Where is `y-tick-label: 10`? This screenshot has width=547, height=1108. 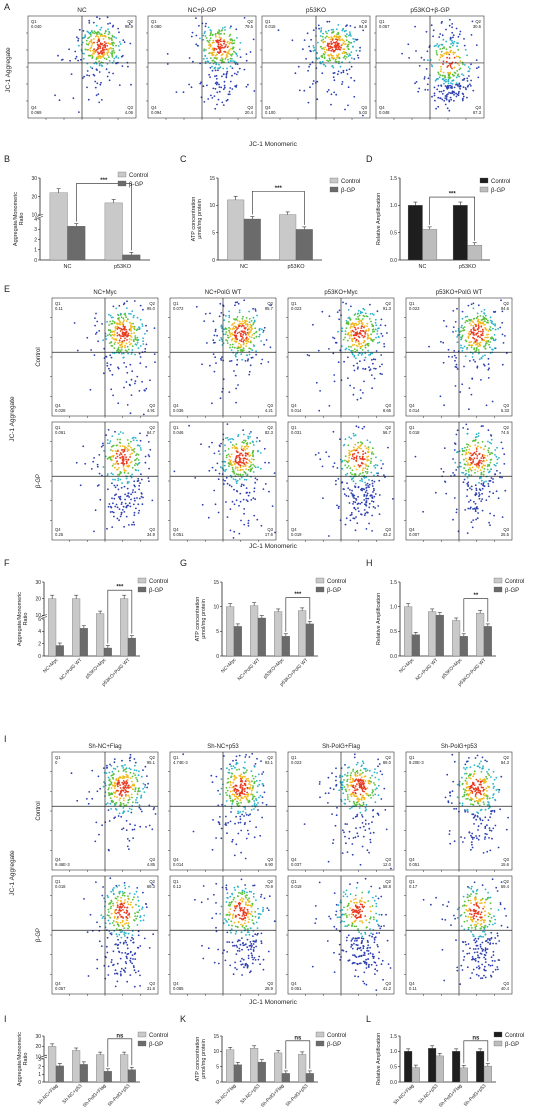
y-tick-label: 10 is located at coordinates (38, 616).